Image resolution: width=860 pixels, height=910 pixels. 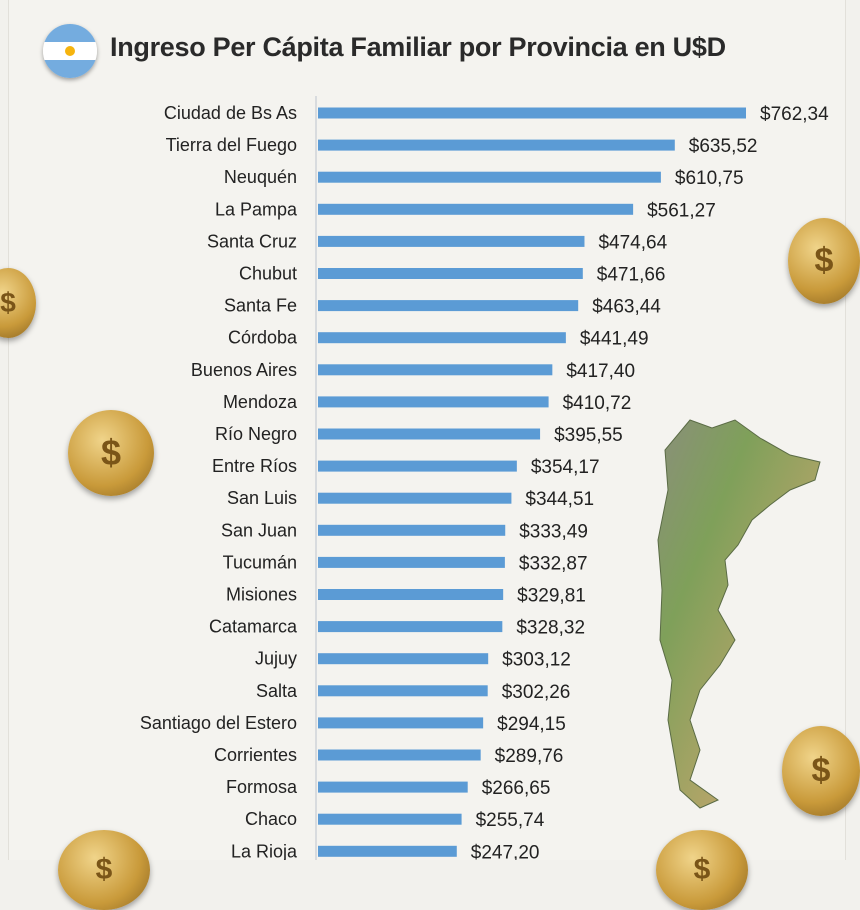 I want to click on value-label: $332,87, so click(x=553, y=563).